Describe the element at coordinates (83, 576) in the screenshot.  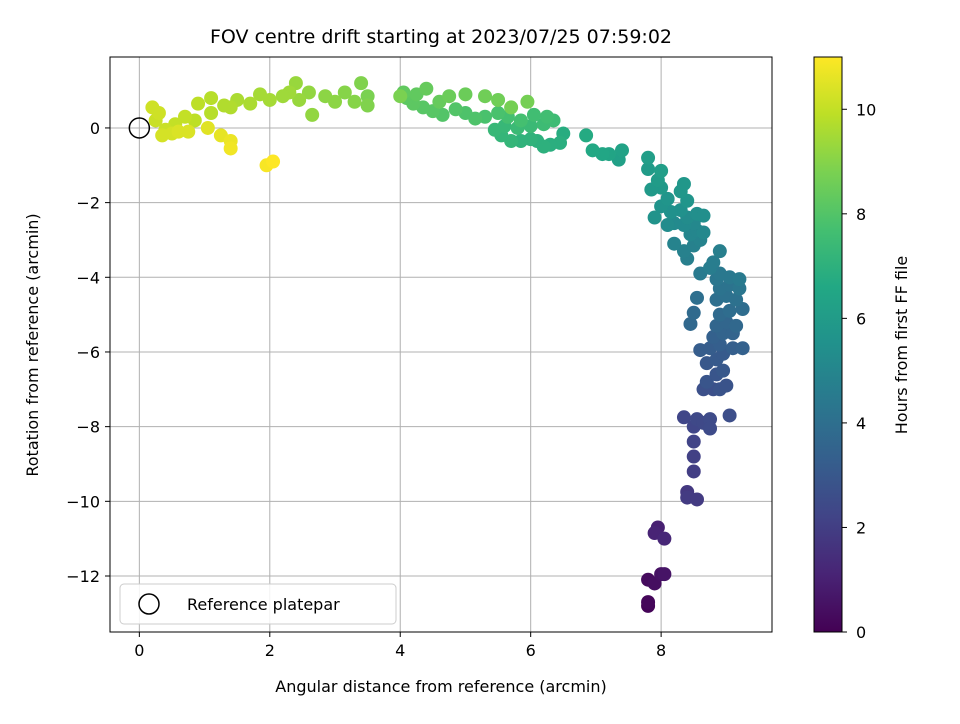
I see `y-tick-label: −12` at that location.